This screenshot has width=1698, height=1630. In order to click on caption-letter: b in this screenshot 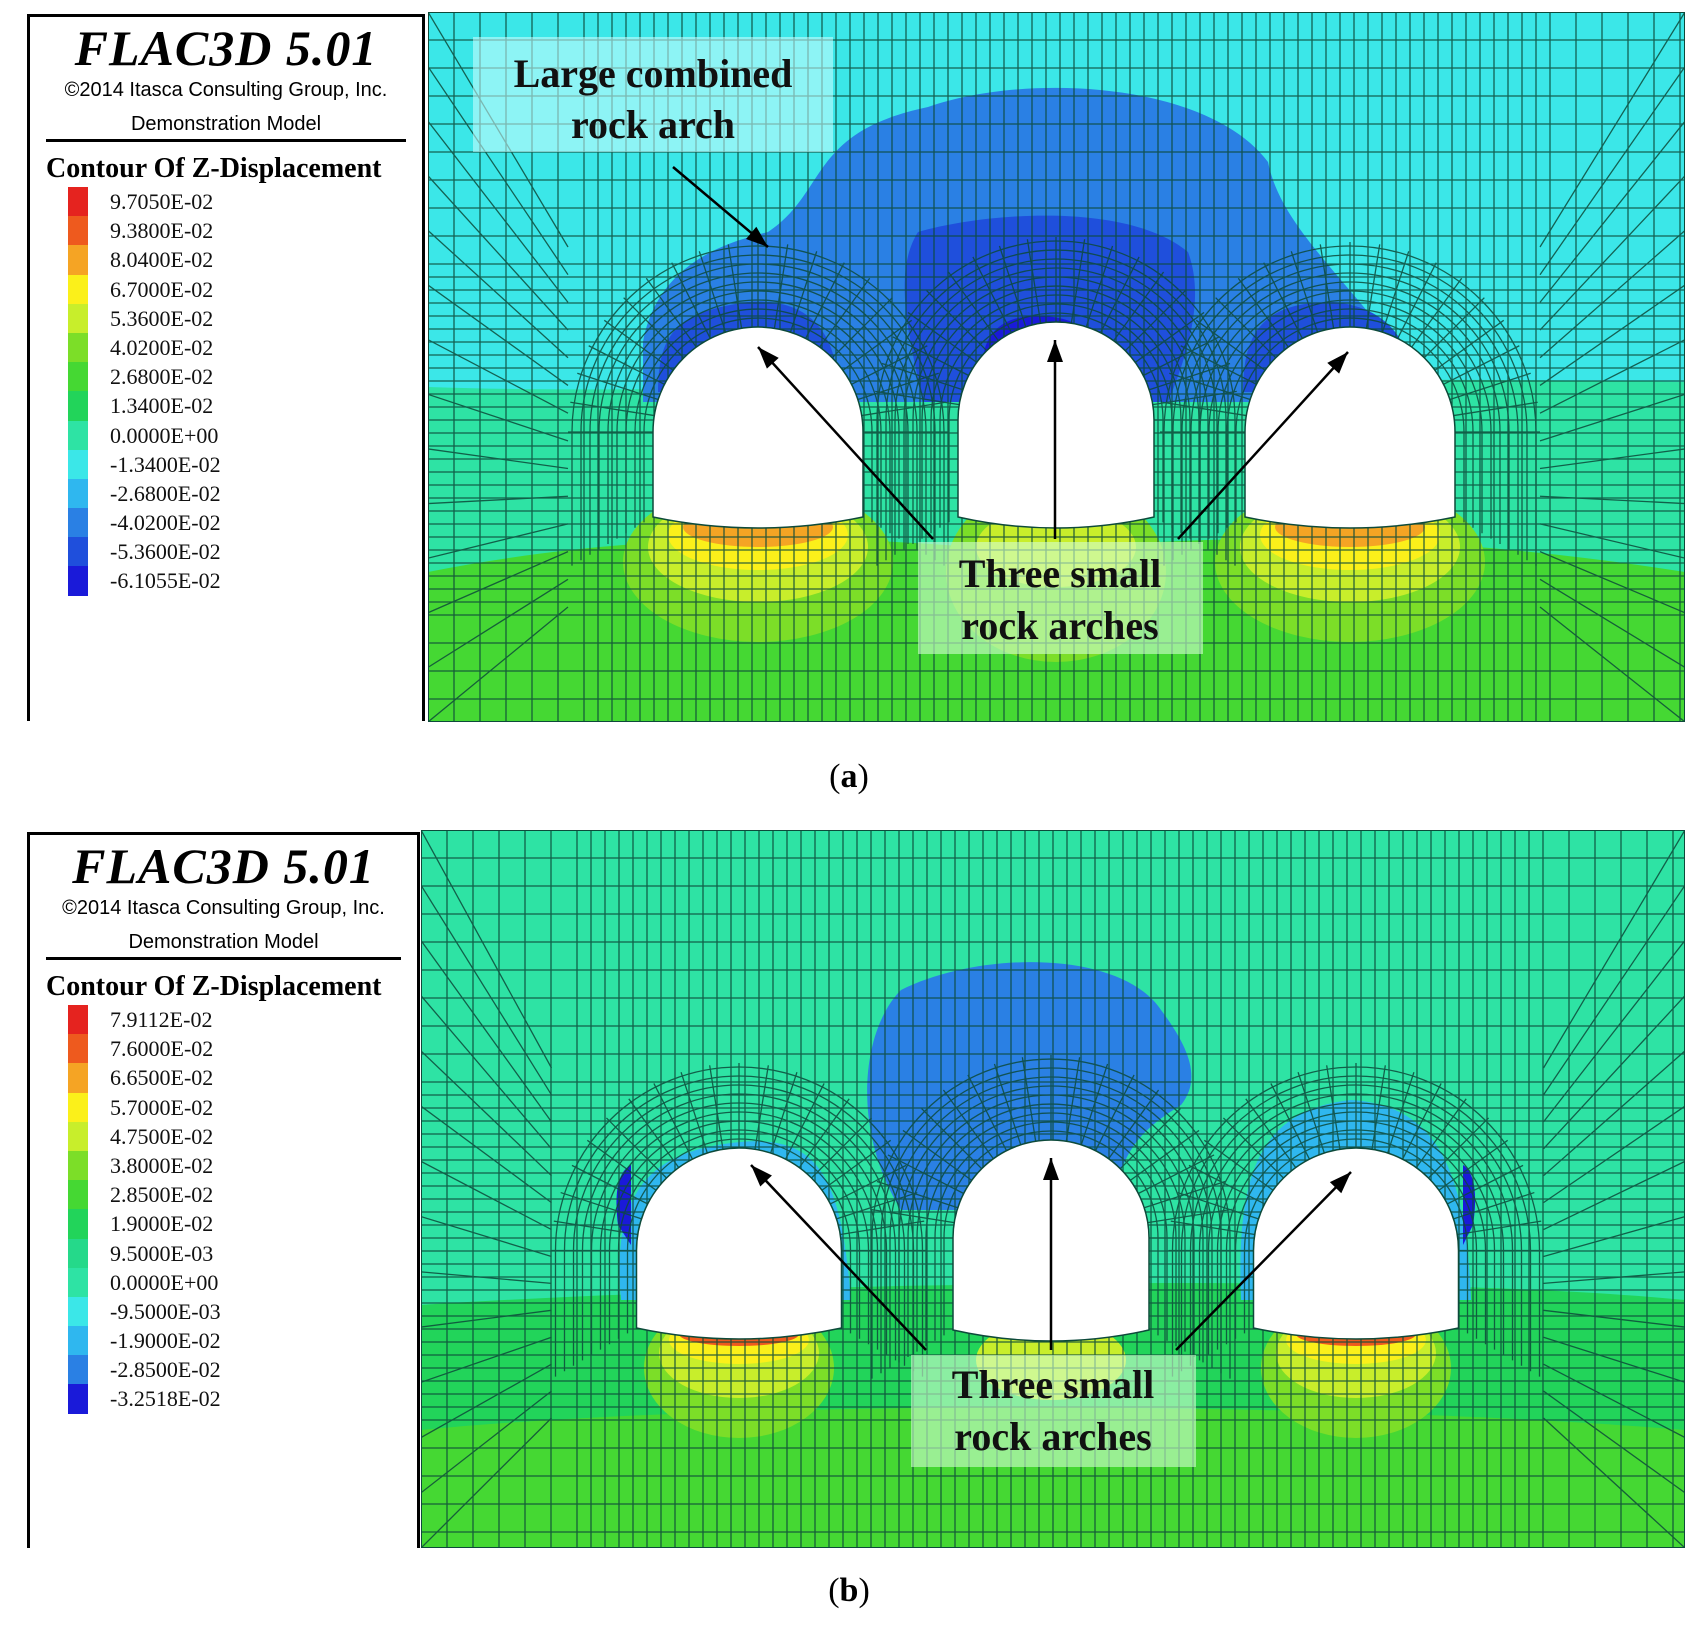, I will do `click(849, 1590)`.